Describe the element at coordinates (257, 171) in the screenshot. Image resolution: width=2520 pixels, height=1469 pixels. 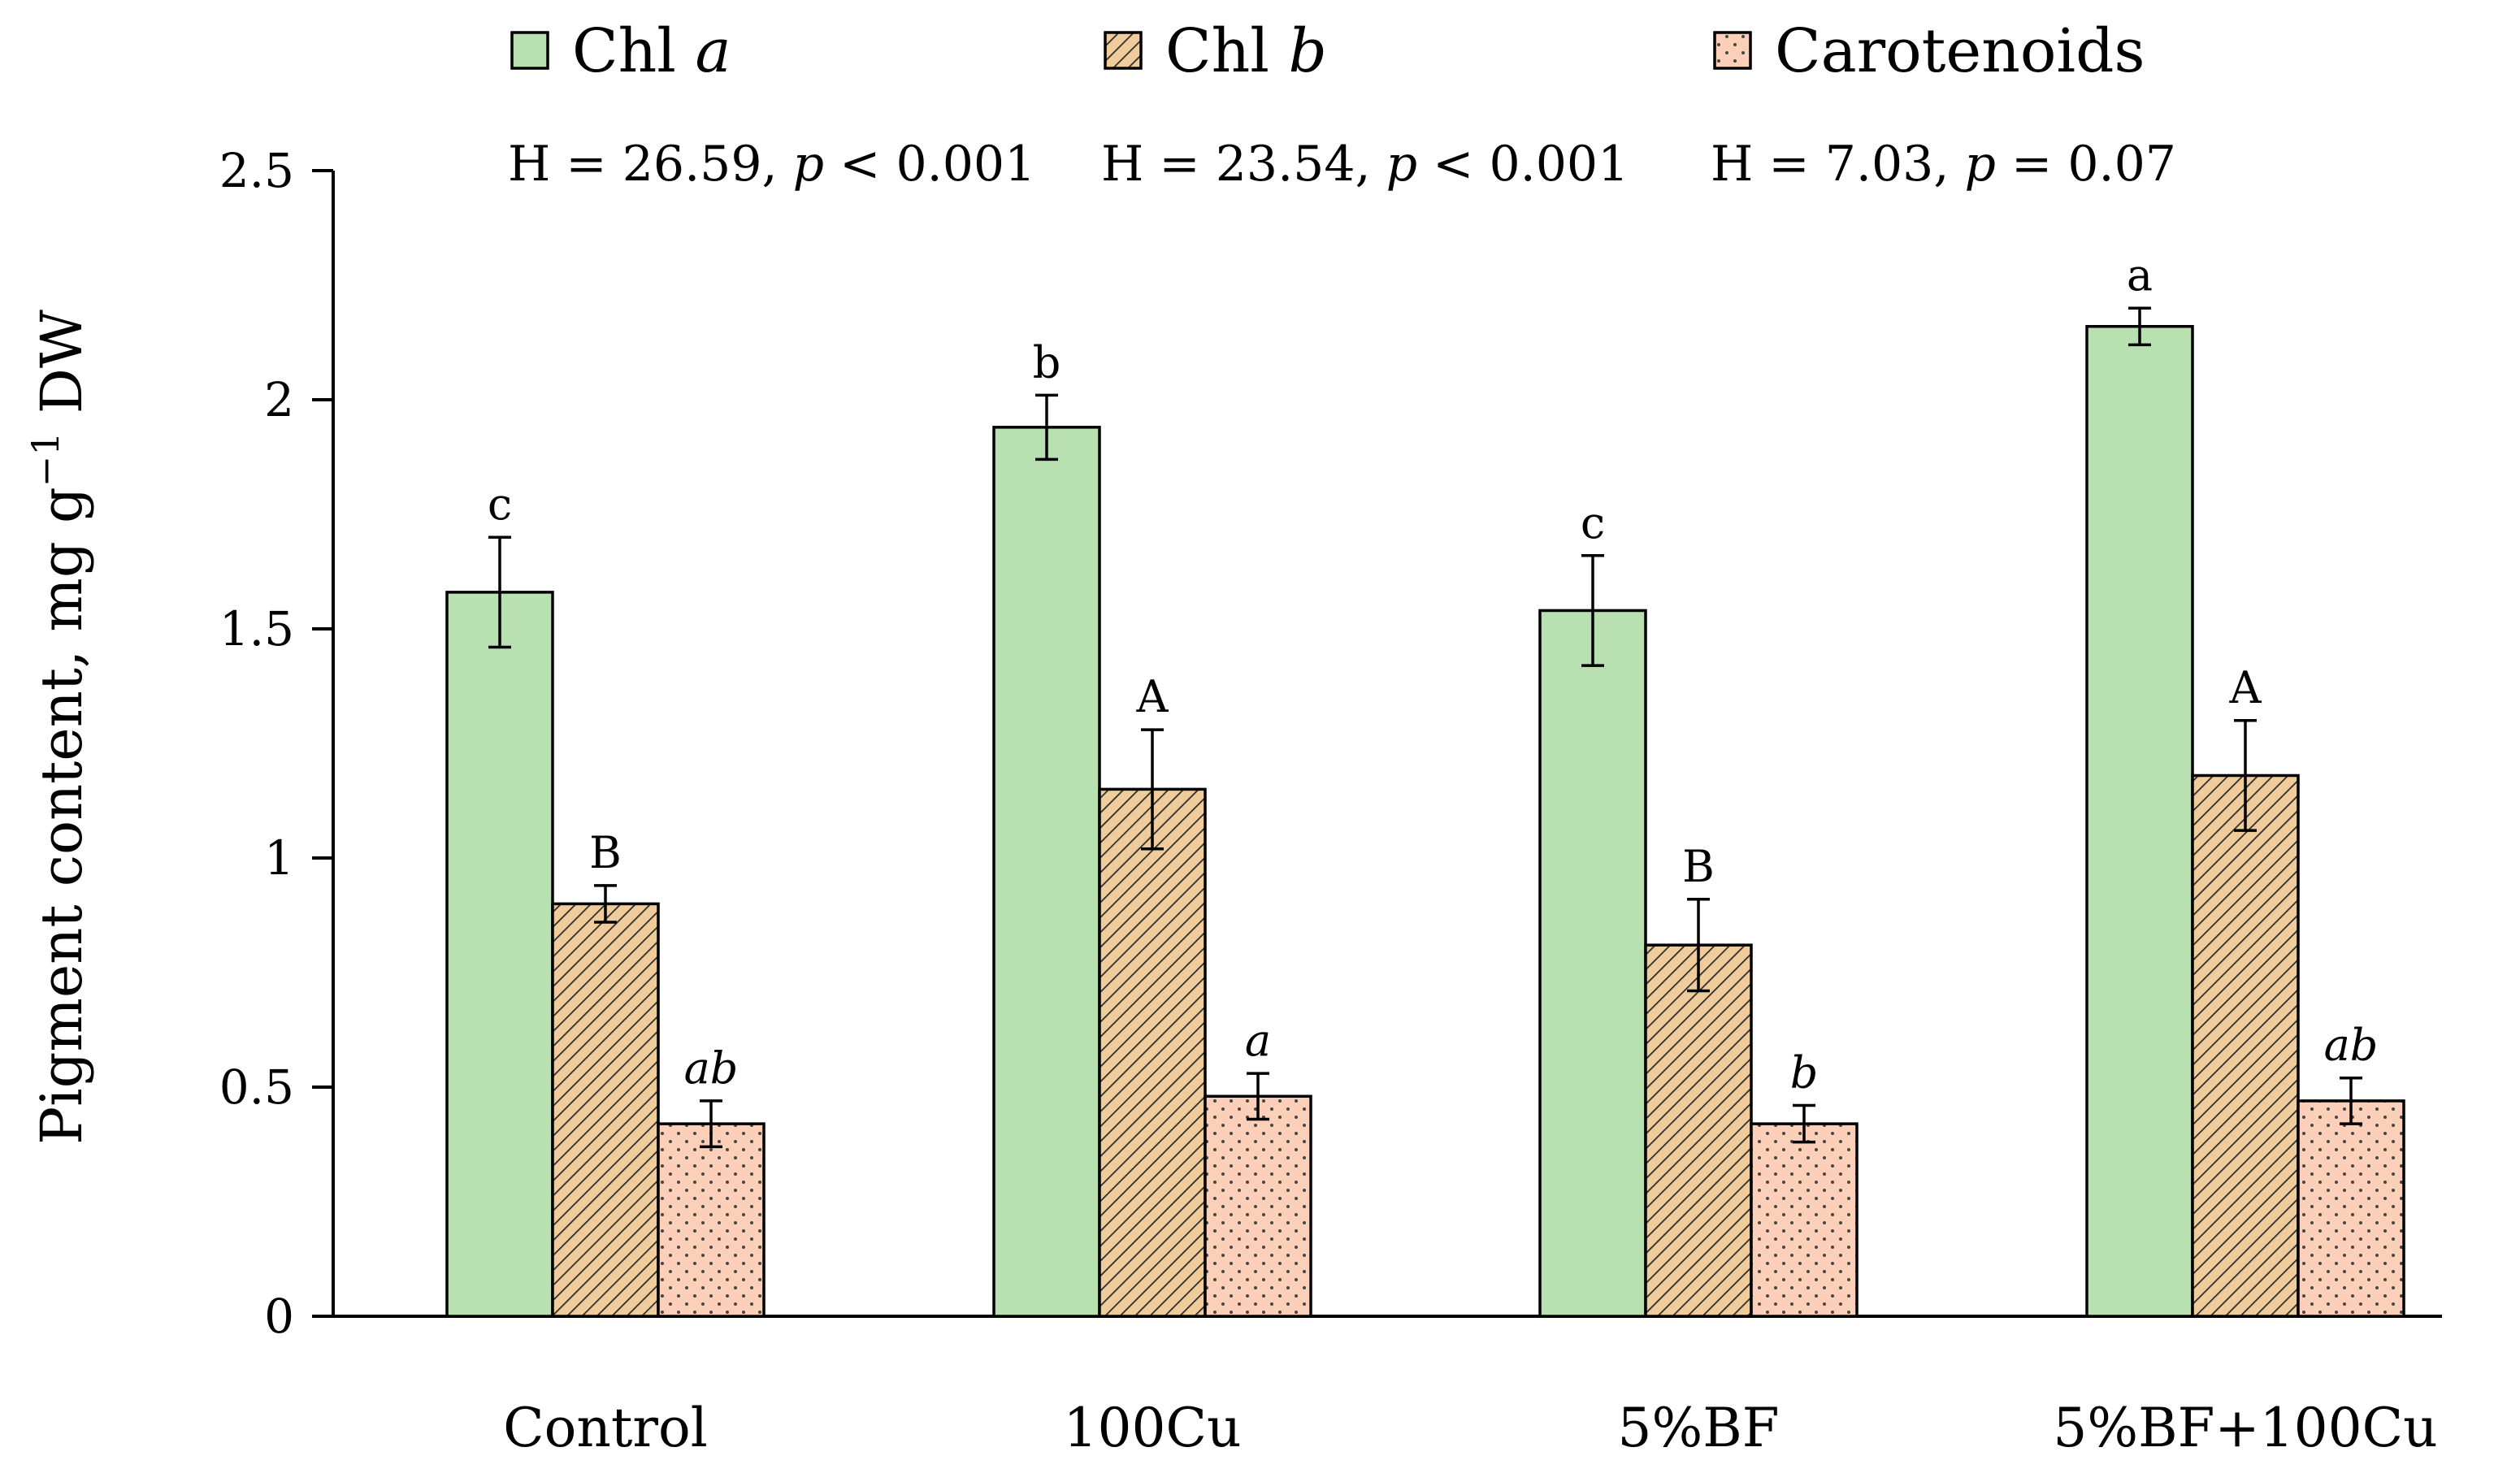
I see `y-tick-label: 2.5` at that location.